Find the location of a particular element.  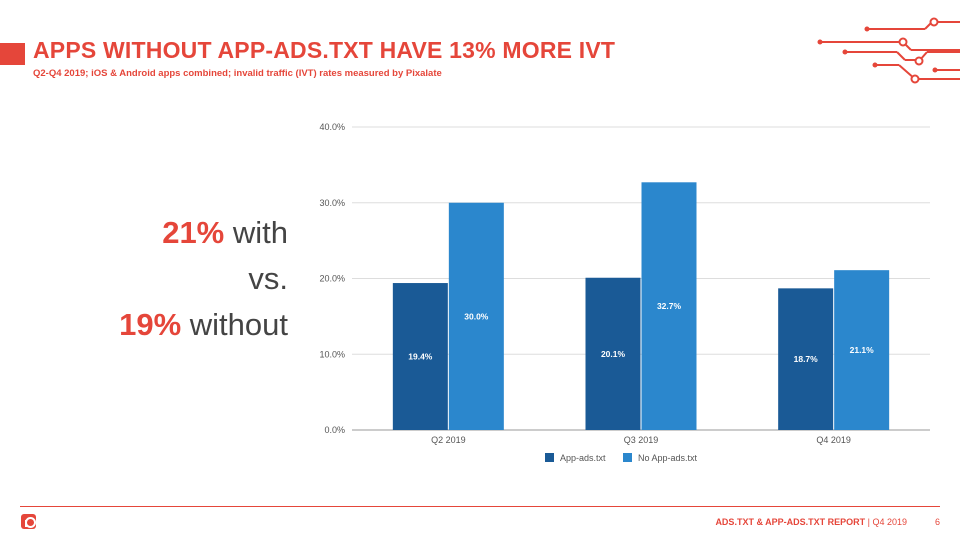

bar-data-label: 18.7% is located at coordinates (806, 359).